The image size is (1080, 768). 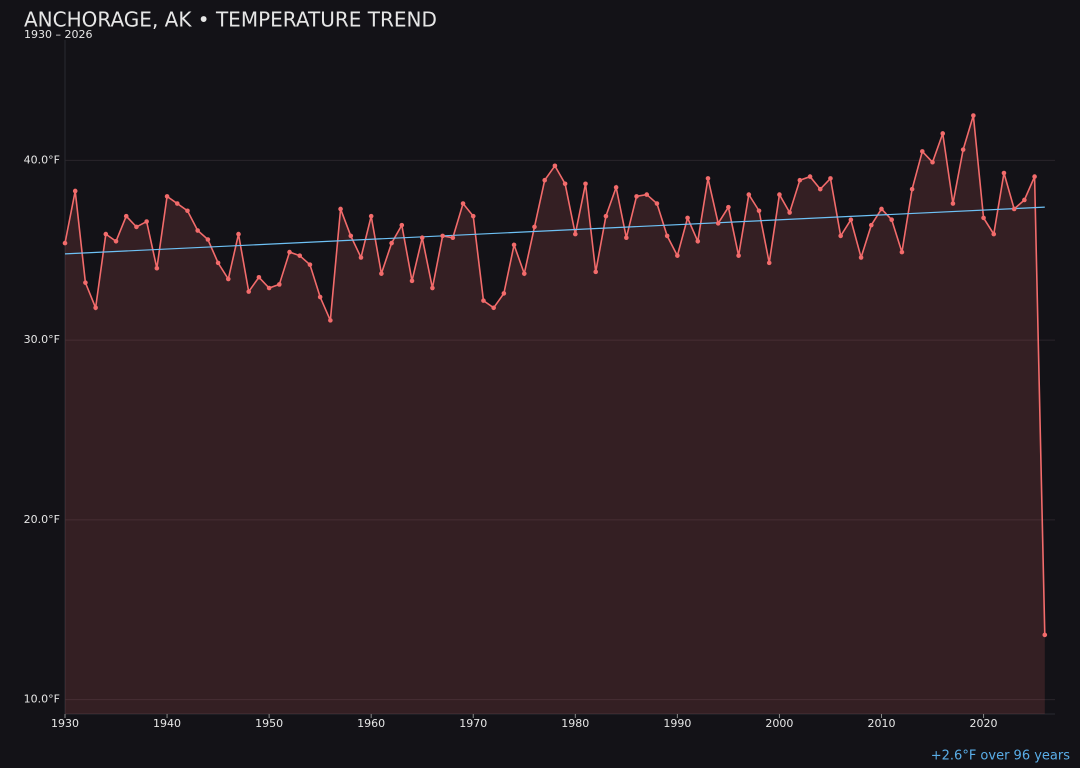 I want to click on y-tick-label: 20.0°F, so click(x=42, y=519).